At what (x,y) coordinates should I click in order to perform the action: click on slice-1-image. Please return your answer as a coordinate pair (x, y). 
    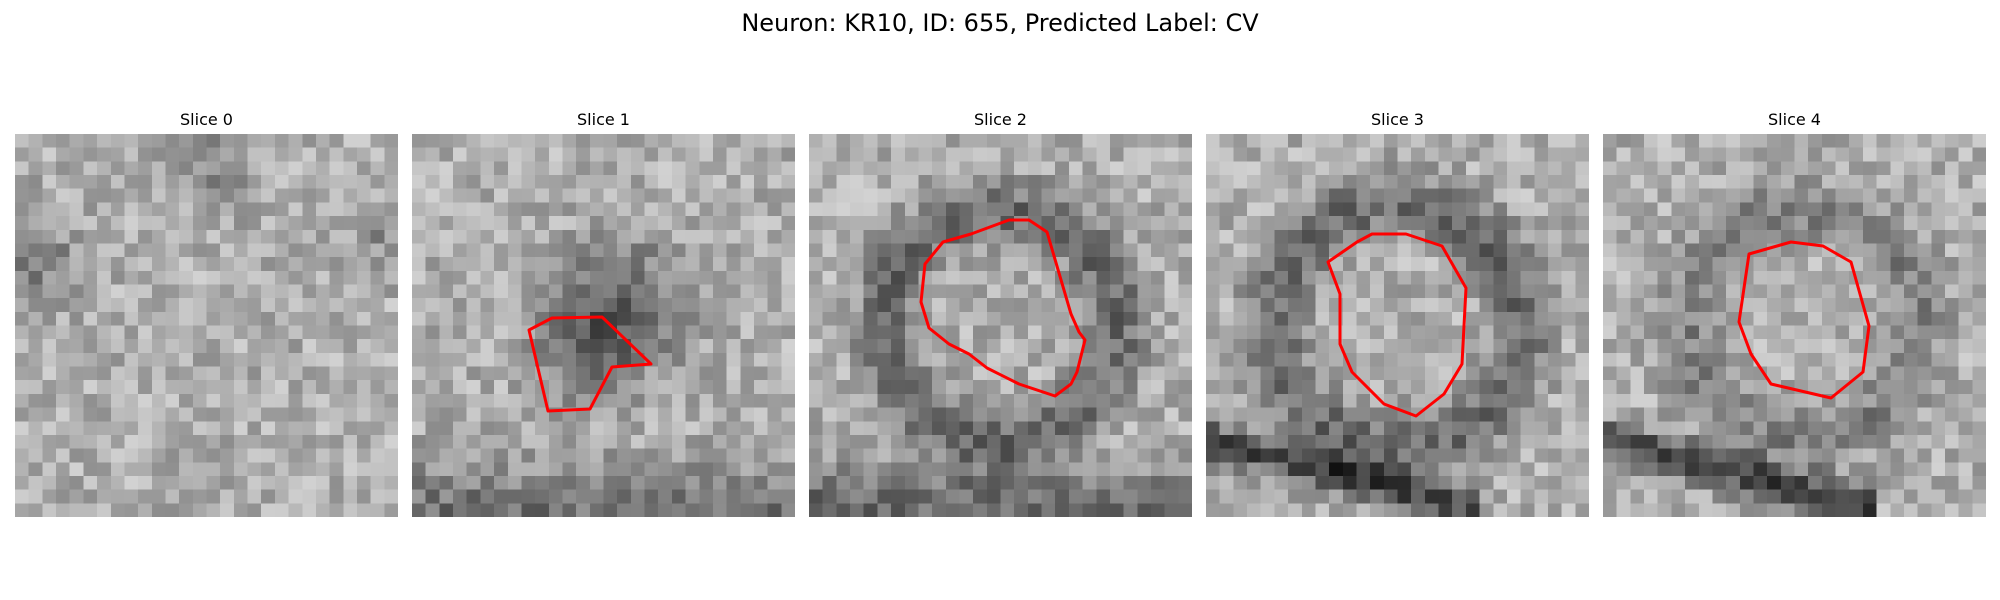
    Looking at the image, I should click on (603, 325).